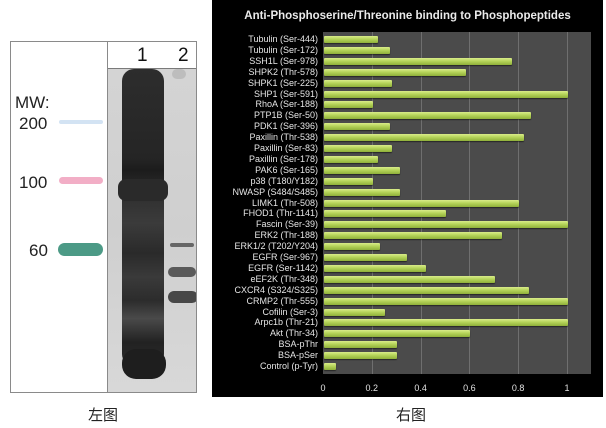  I want to click on chart-row: Tubulin (Ser-444), so click(419, 39).